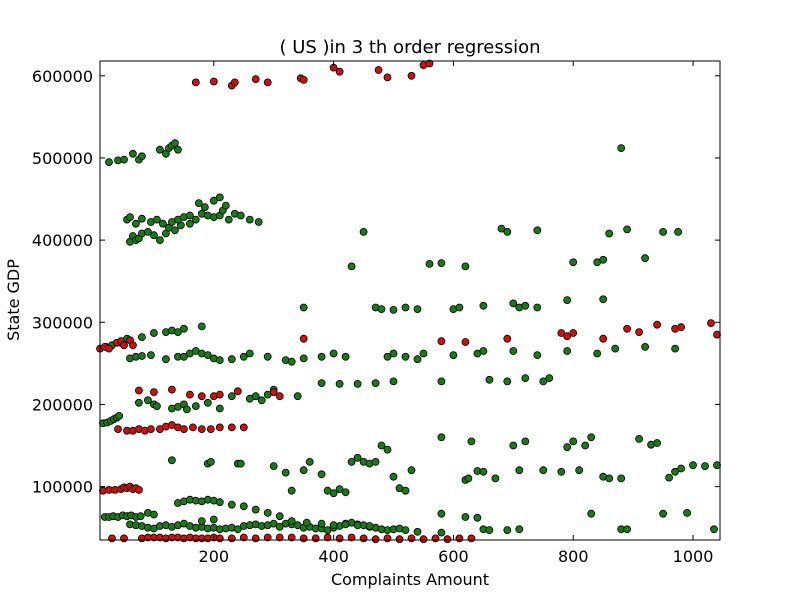  Describe the element at coordinates (573, 556) in the screenshot. I see `x-tick-label-800: 800` at that location.